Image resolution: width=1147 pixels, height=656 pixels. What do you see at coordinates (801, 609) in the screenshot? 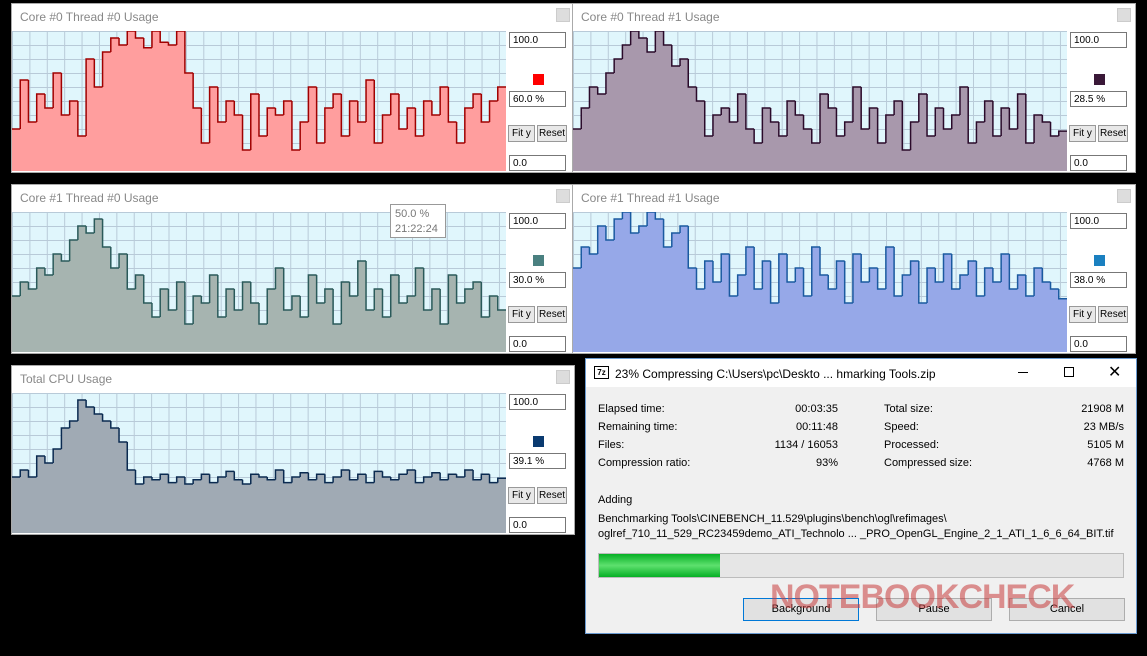
I see `dialog-button: Background` at bounding box center [801, 609].